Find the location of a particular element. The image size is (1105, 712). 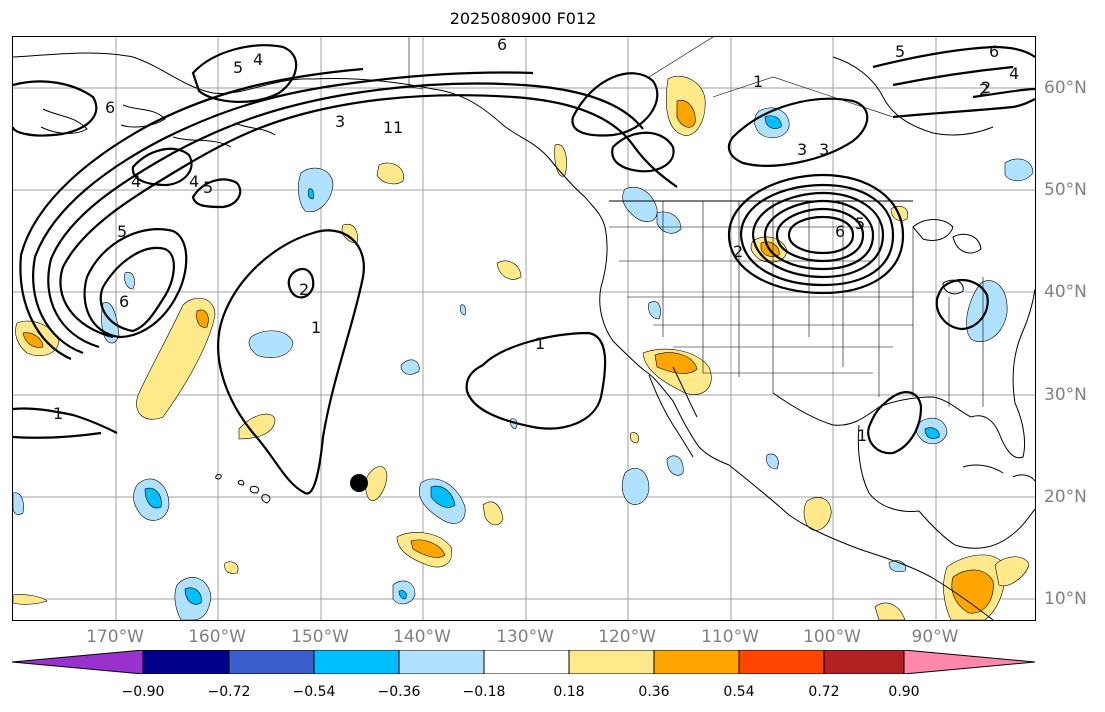

colorbar-tick: −0.72 is located at coordinates (229, 692).